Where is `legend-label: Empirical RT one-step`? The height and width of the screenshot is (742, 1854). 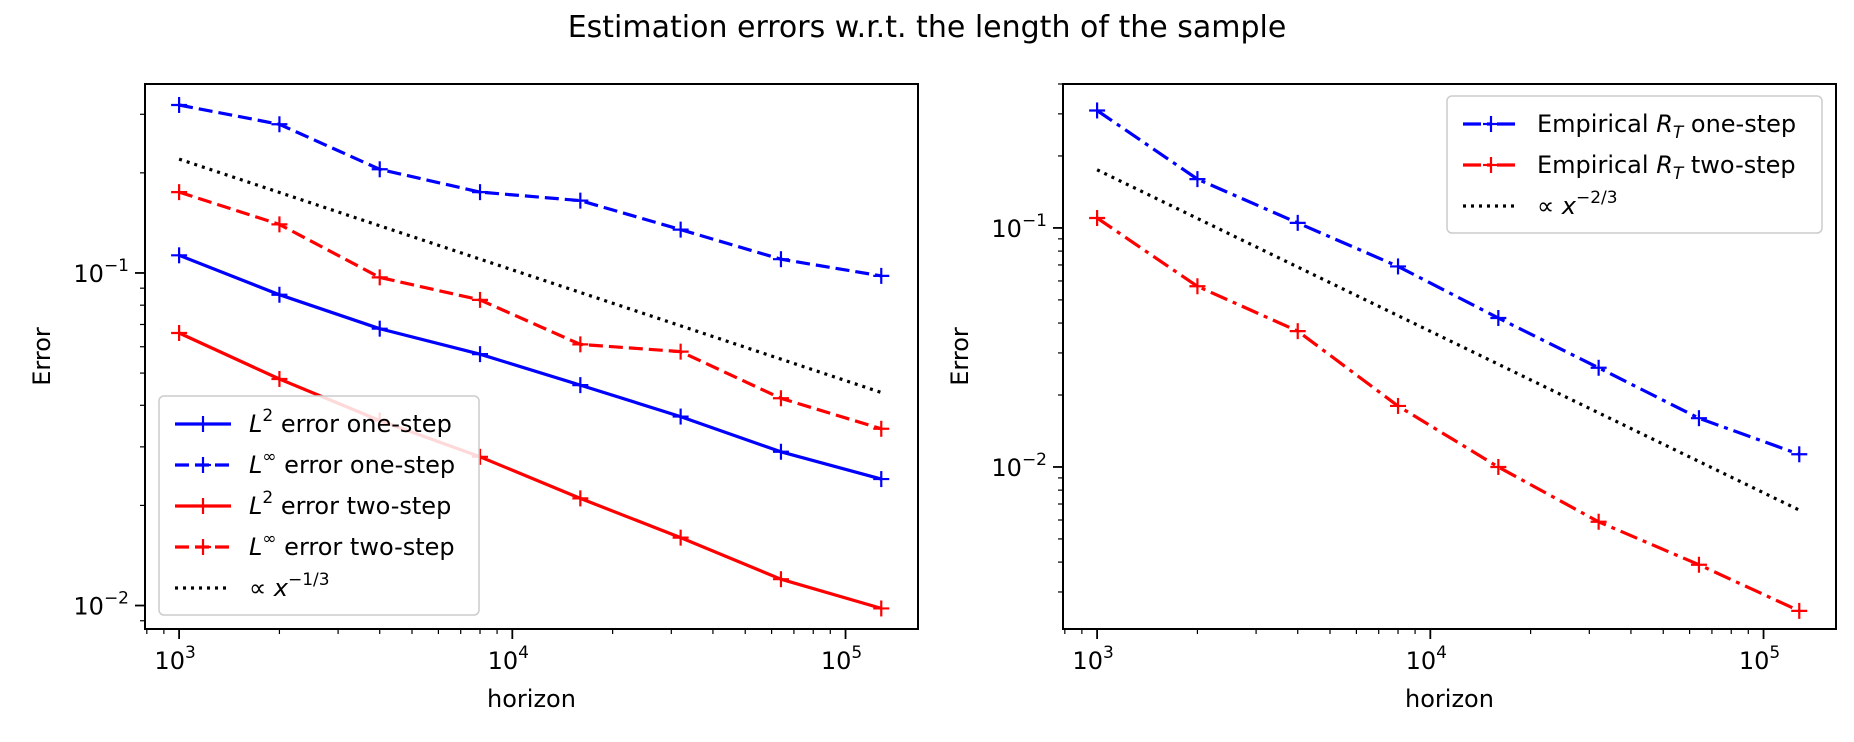
legend-label: Empirical RT one-step is located at coordinates (1666, 126).